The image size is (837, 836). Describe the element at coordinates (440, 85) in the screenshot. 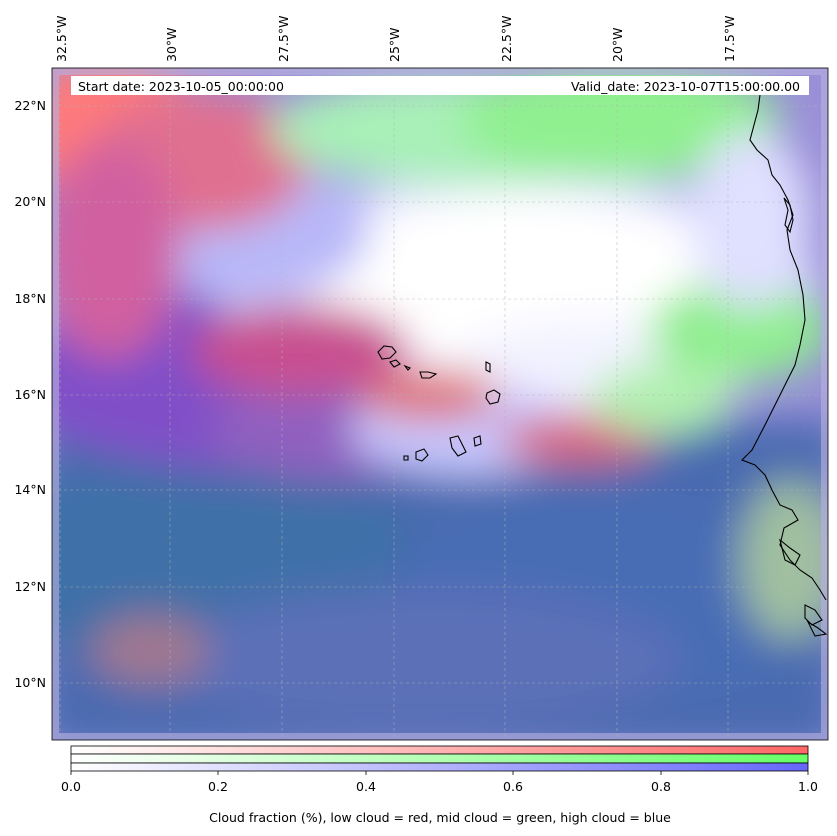

I see `date-label-strip` at that location.